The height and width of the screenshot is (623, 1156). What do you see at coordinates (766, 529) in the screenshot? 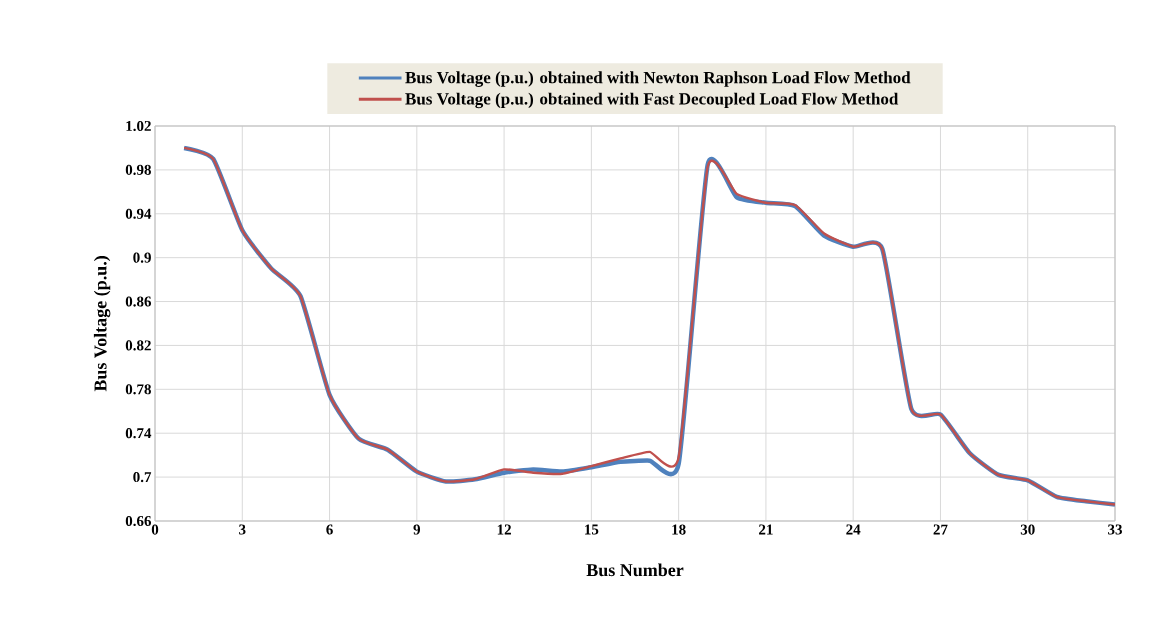
I see `x-tick-label: 21` at bounding box center [766, 529].